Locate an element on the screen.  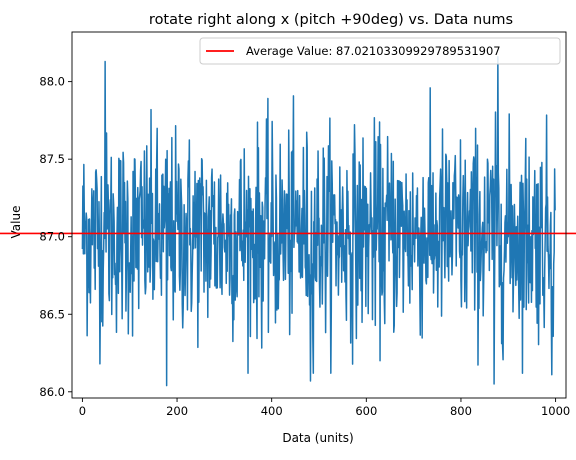
x-tick-label: 800 is located at coordinates (461, 411).